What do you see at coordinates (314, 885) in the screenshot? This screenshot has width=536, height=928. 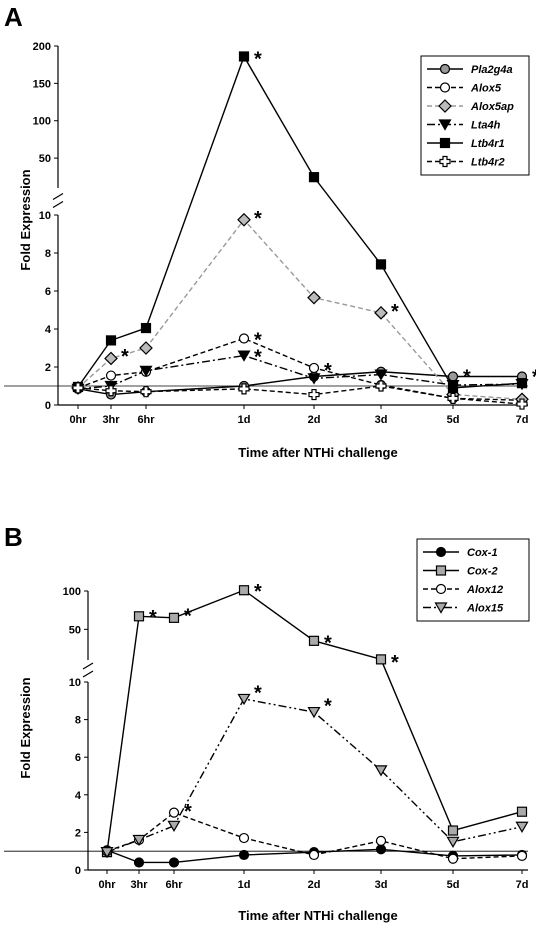 I see `panel-b-x-tick-label: 2d` at bounding box center [314, 885].